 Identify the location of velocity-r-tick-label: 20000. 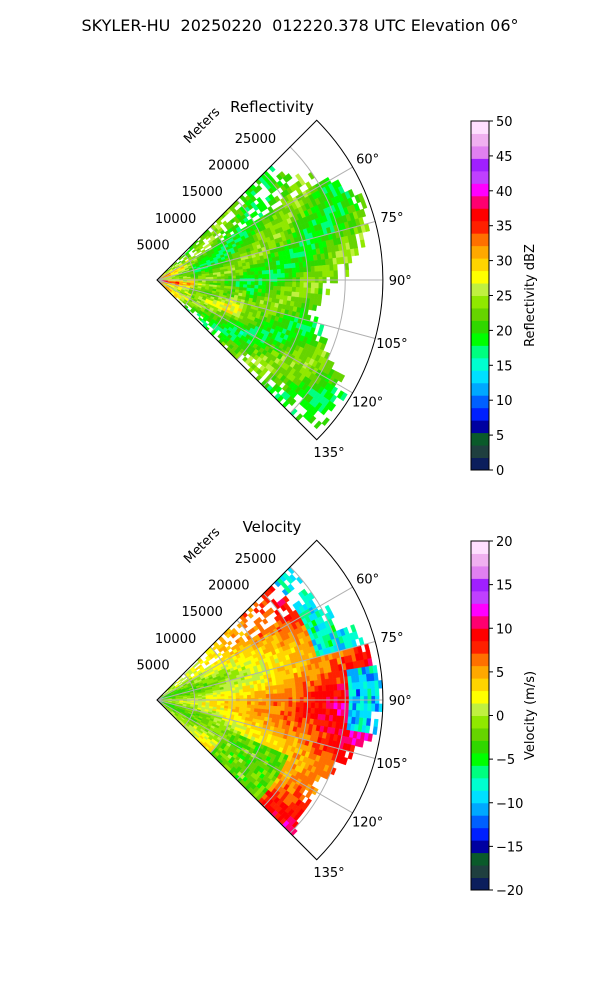
(228, 586).